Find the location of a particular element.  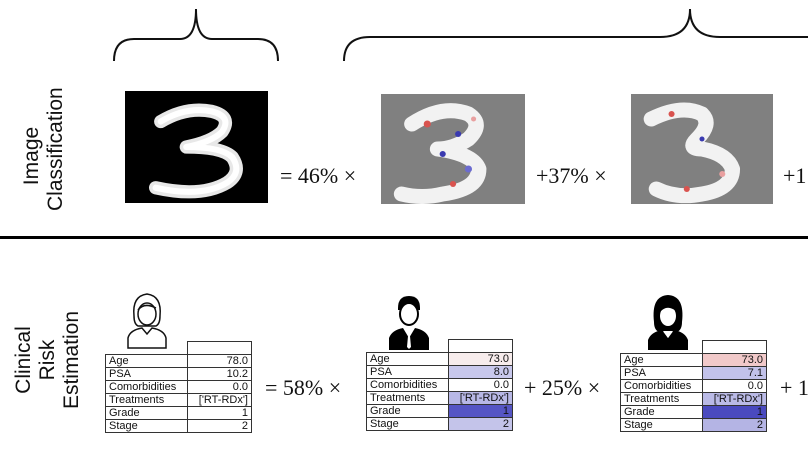

brace-input is located at coordinates (196, 35).